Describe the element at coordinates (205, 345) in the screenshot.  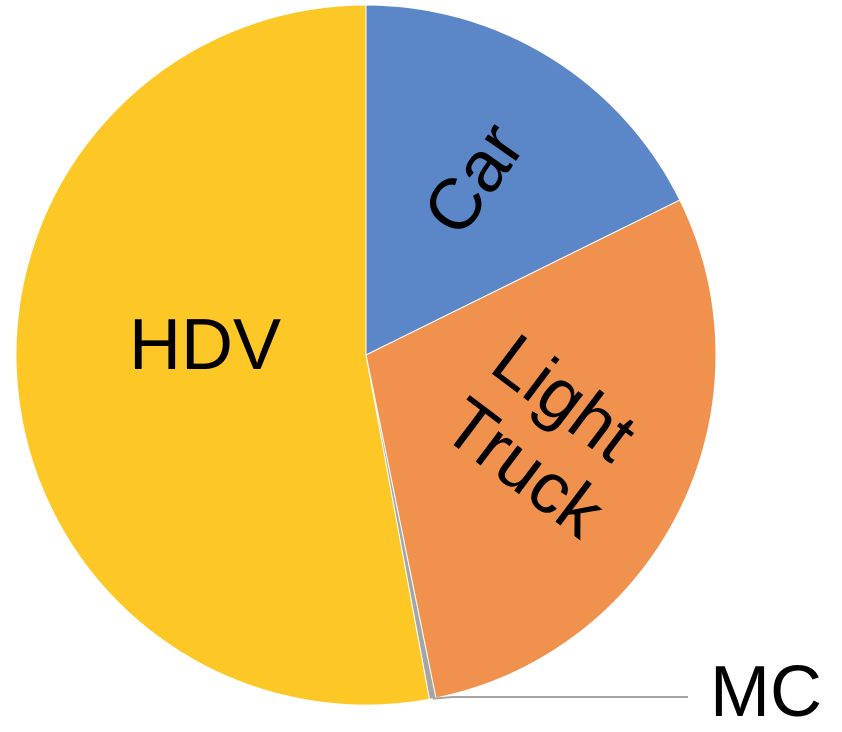
I see `slice-label: HDV` at that location.